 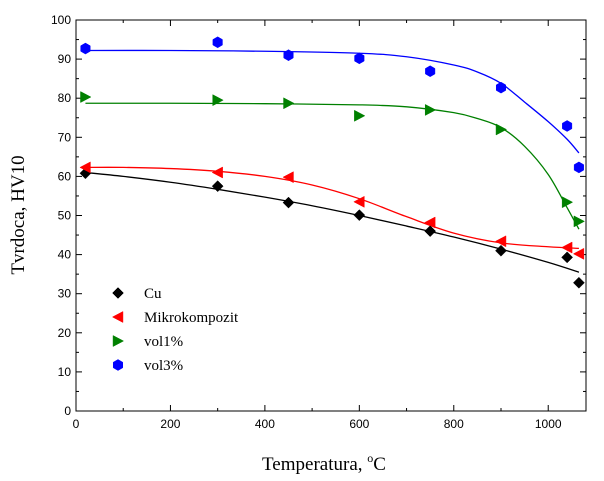 I want to click on legend-label-cu: Cu, so click(x=153, y=294).